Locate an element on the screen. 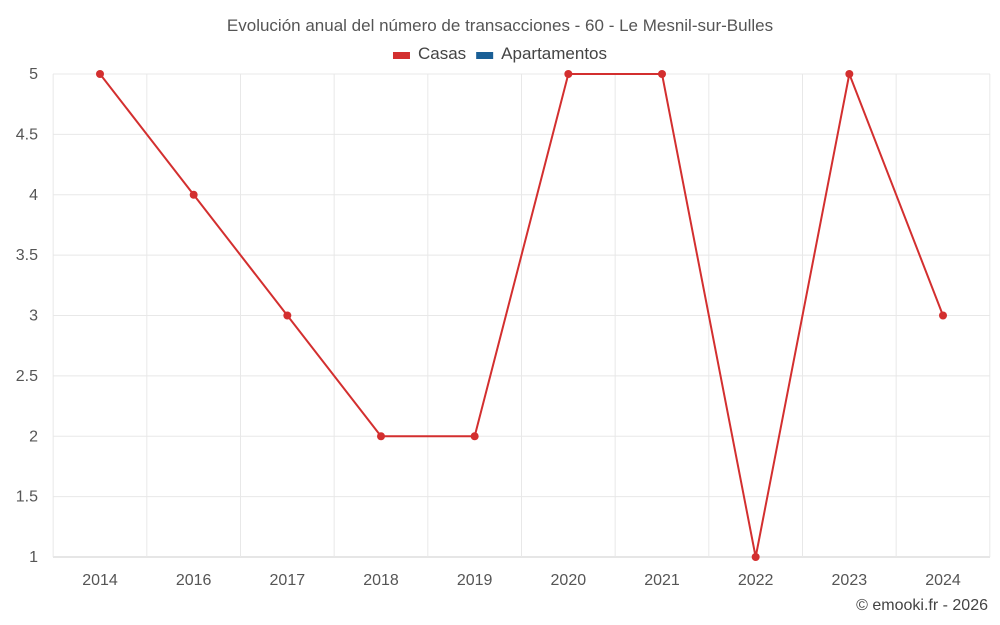  y-tick-label: 2.5 is located at coordinates (27, 376).